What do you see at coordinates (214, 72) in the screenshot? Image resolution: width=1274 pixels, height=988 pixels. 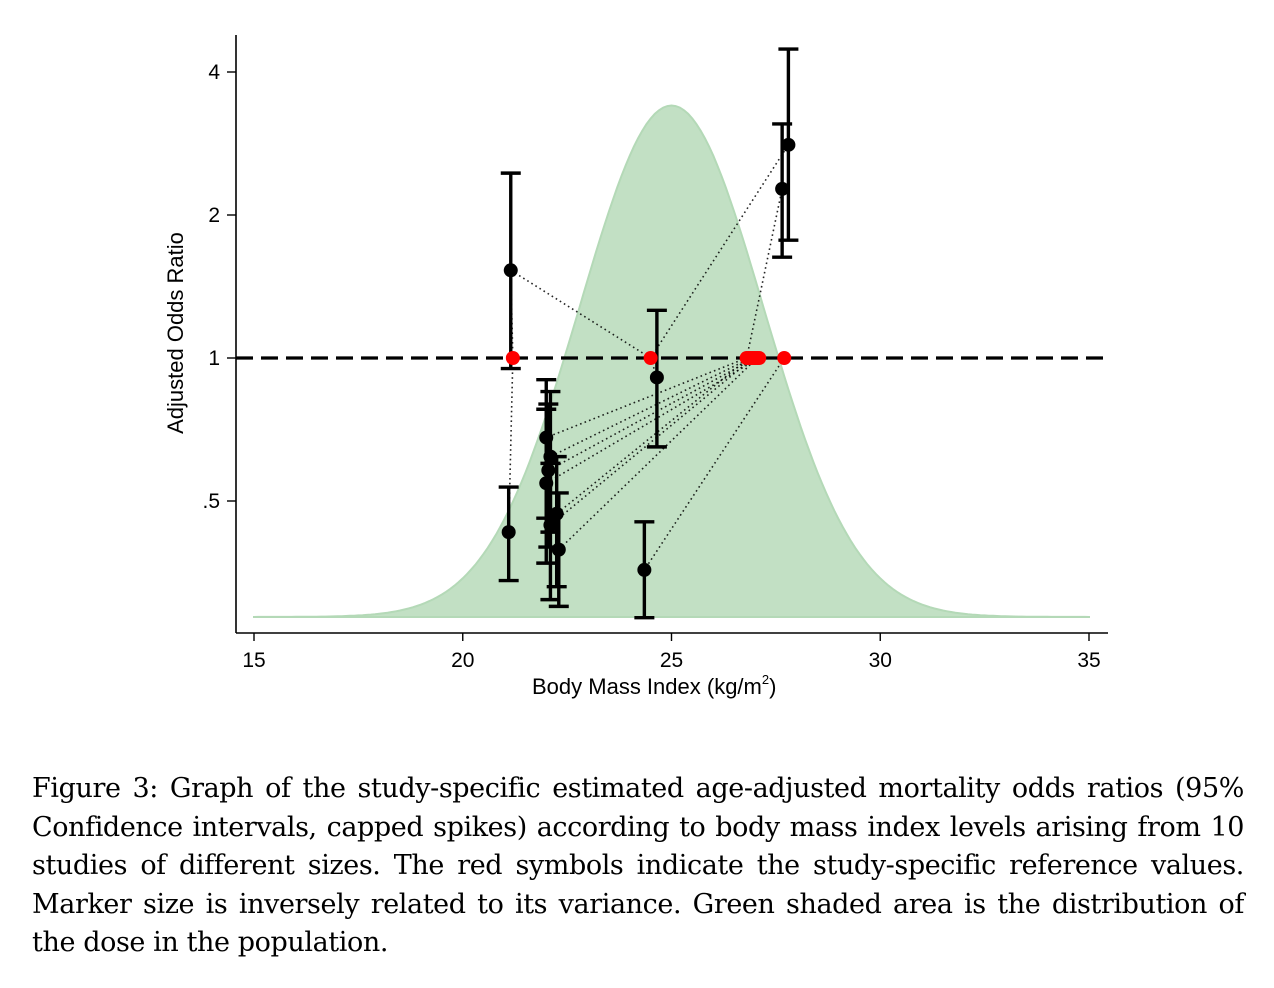 I see `y-tick-label: 4` at bounding box center [214, 72].